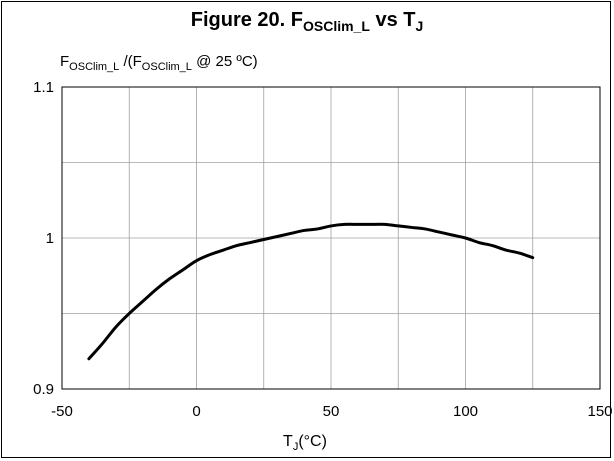 This screenshot has width=614, height=461. I want to click on y-ticks: 0.9 1 1.1, so click(43, 238).